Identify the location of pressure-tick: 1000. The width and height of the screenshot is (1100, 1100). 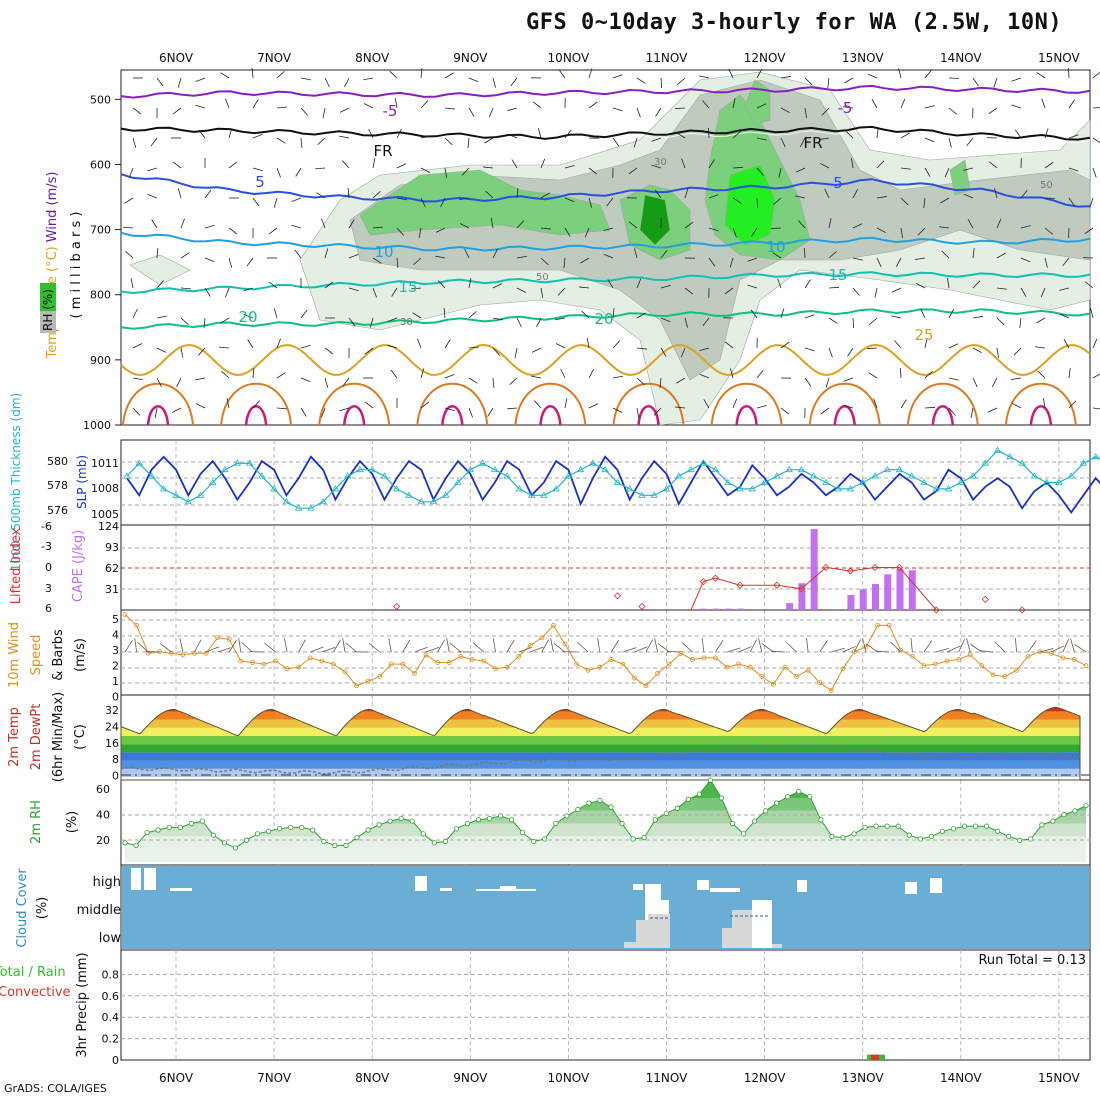
(97, 425).